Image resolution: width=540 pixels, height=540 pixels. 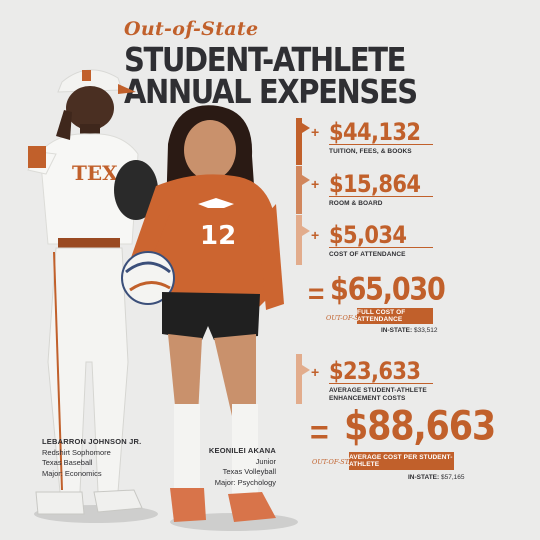 I want to click on plus-sign-4: +, so click(x=315, y=372).